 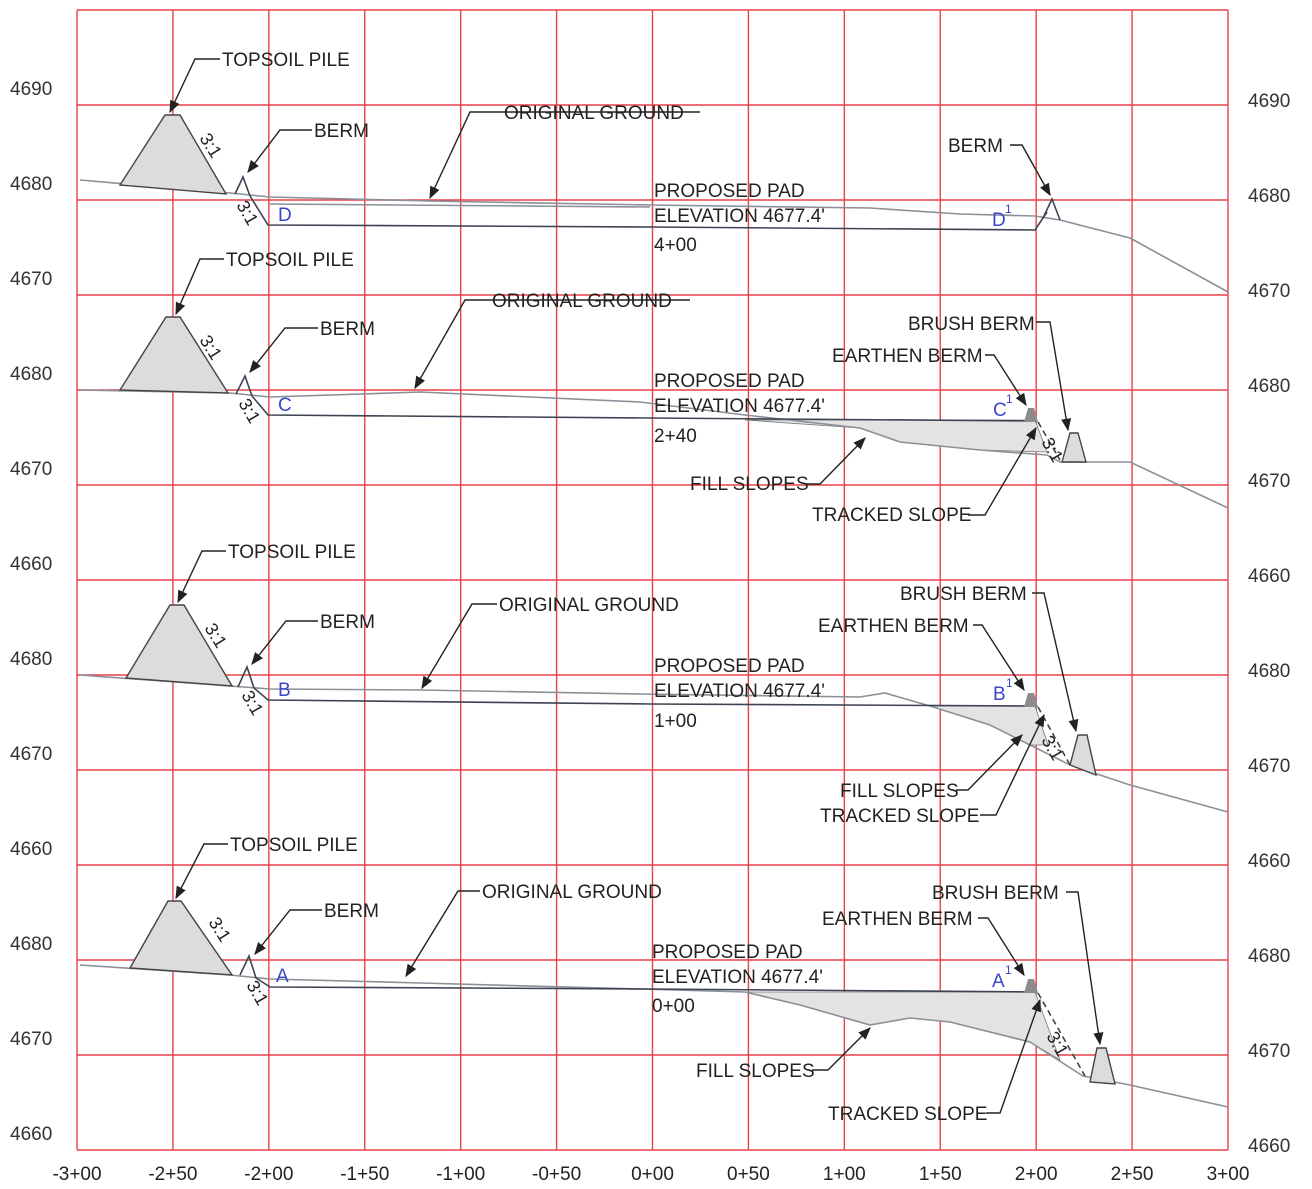 What do you see at coordinates (940, 1174) in the screenshot?
I see `station-tick-label: 1+50` at bounding box center [940, 1174].